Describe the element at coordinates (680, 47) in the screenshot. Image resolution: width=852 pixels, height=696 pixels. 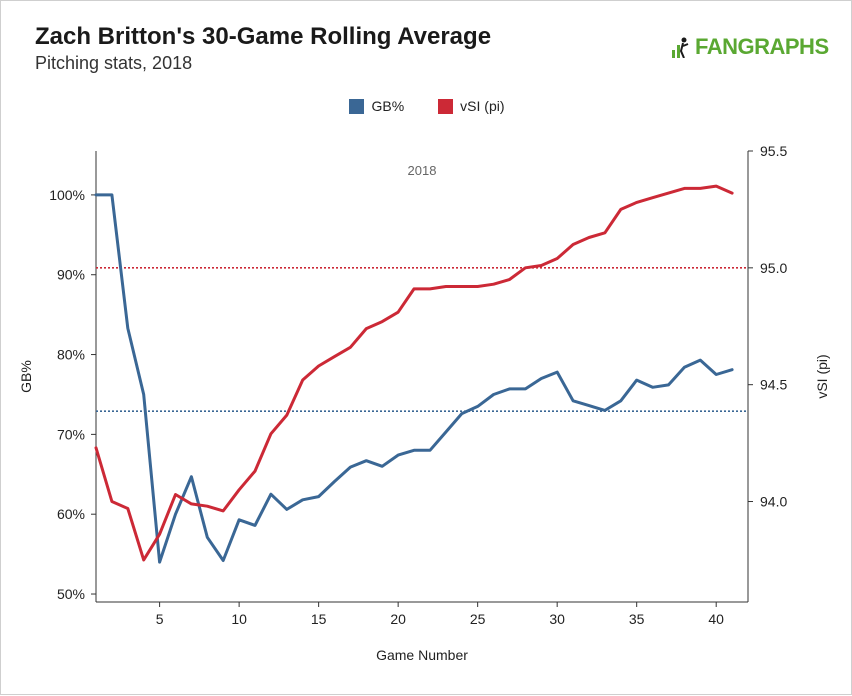
I see `fangraphs-logo-icon` at that location.